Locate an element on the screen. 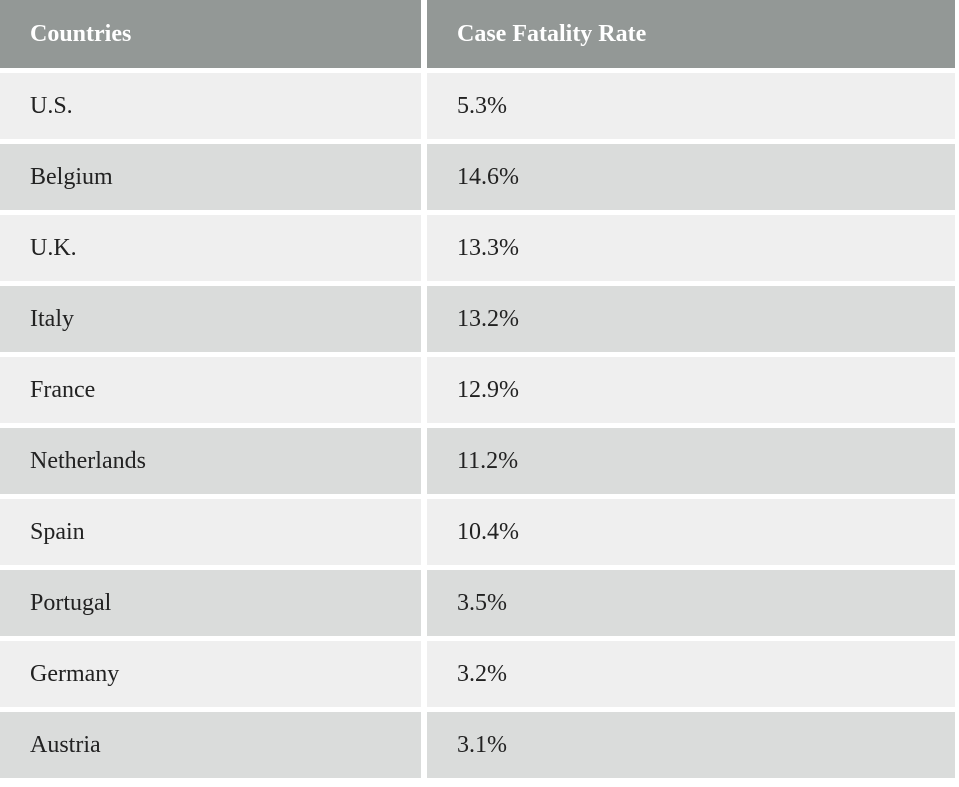 The image size is (959, 787). table-row: Germany 3.2% is located at coordinates (477, 674).